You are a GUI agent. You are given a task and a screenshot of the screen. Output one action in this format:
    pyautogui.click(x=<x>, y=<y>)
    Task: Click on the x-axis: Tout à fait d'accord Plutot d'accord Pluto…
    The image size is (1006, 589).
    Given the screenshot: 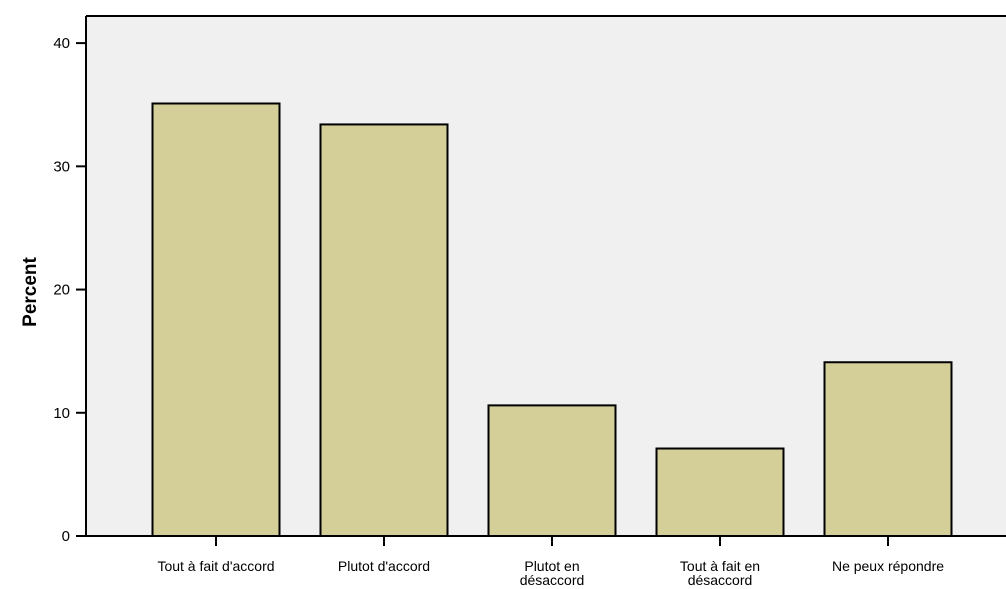 What is the action you would take?
    pyautogui.click(x=546, y=561)
    